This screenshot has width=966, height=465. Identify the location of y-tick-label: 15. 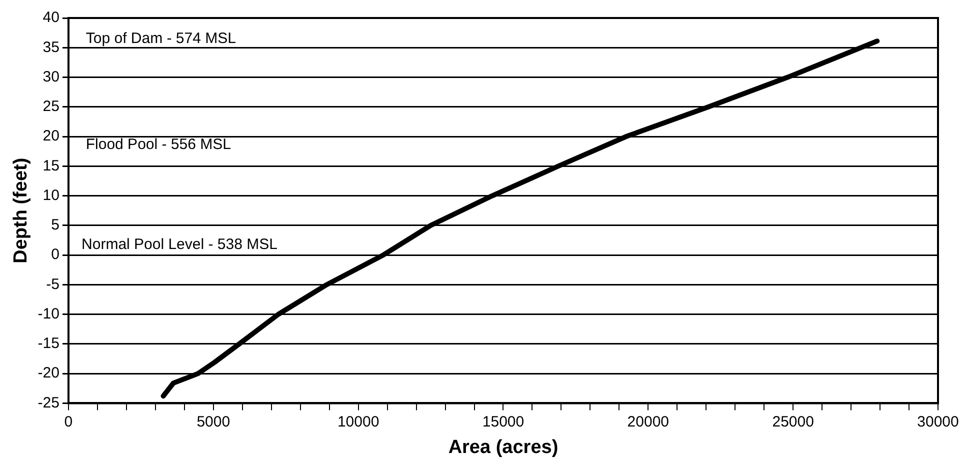
(51, 165).